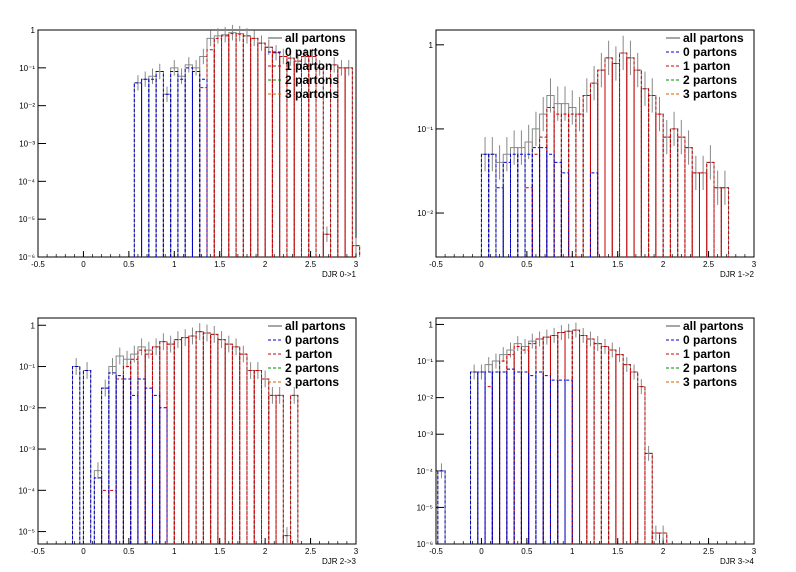  I want to click on y-tick-label: 10⁻⁴, so click(26, 490).